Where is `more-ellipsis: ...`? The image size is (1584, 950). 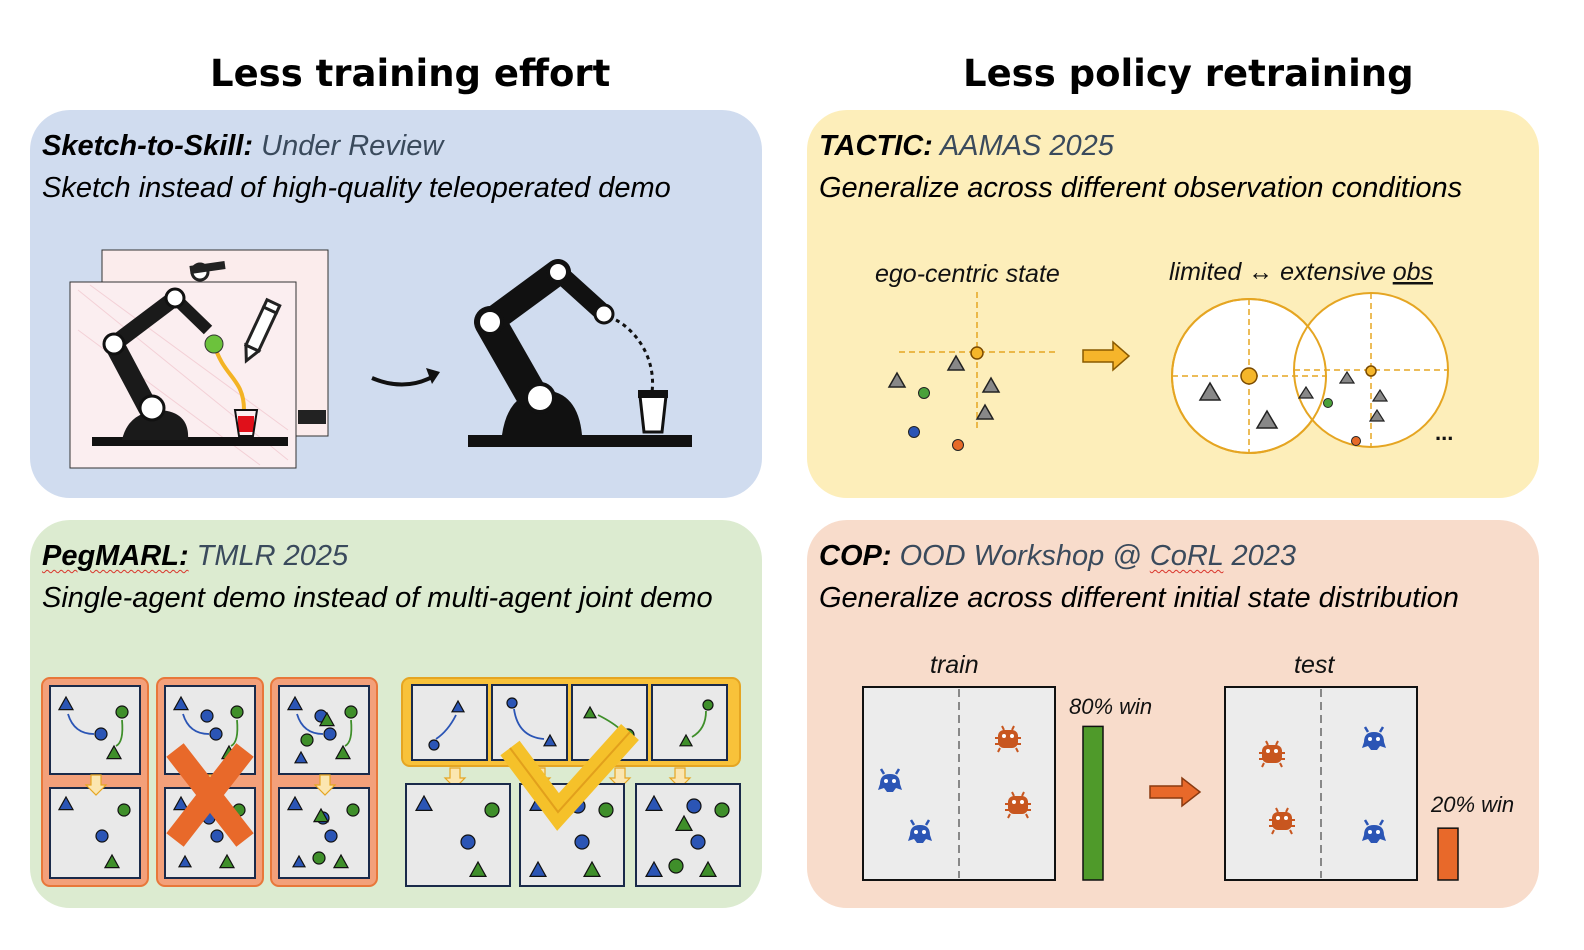 more-ellipsis: ... is located at coordinates (1444, 432).